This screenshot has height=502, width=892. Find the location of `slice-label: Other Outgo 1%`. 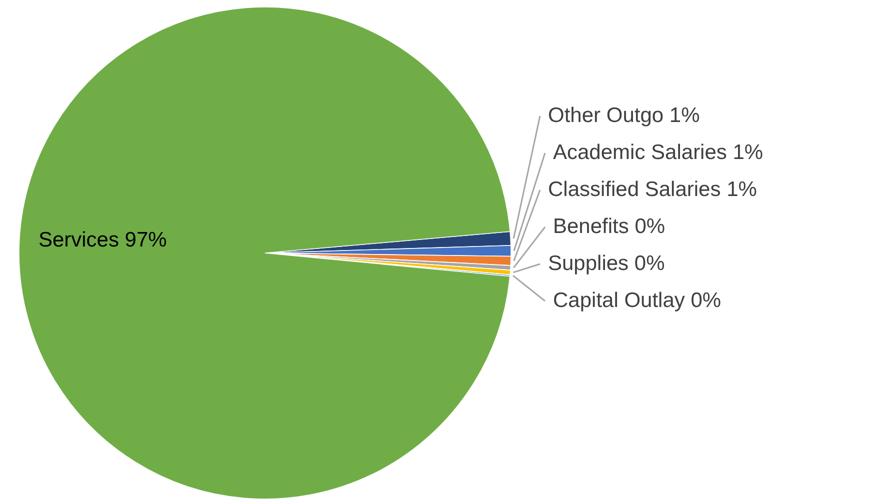

slice-label: Other Outgo 1% is located at coordinates (624, 115).